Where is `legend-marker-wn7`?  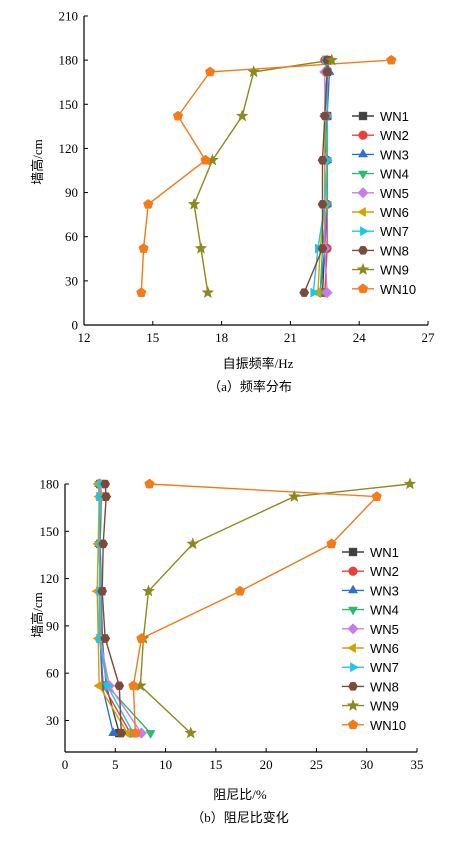
legend-marker-wn7 is located at coordinates (354, 667).